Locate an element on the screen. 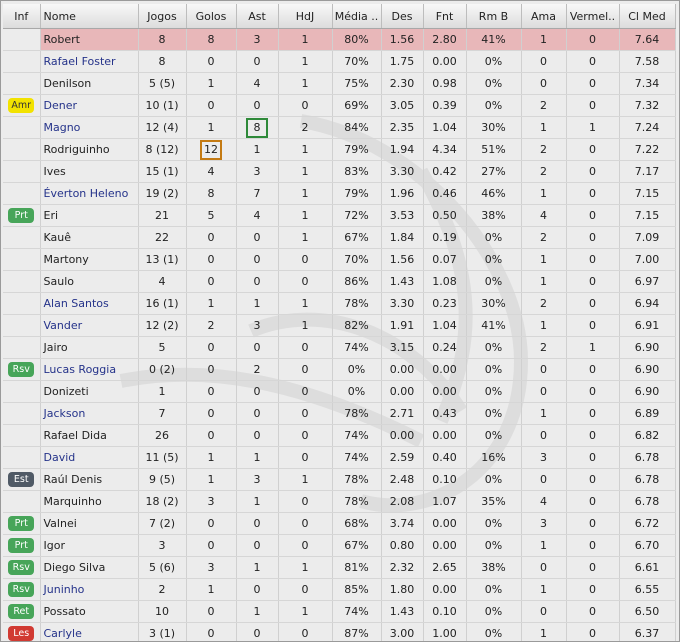 Image resolution: width=680 pixels, height=642 pixels. apps-cell: 4 is located at coordinates (162, 281).